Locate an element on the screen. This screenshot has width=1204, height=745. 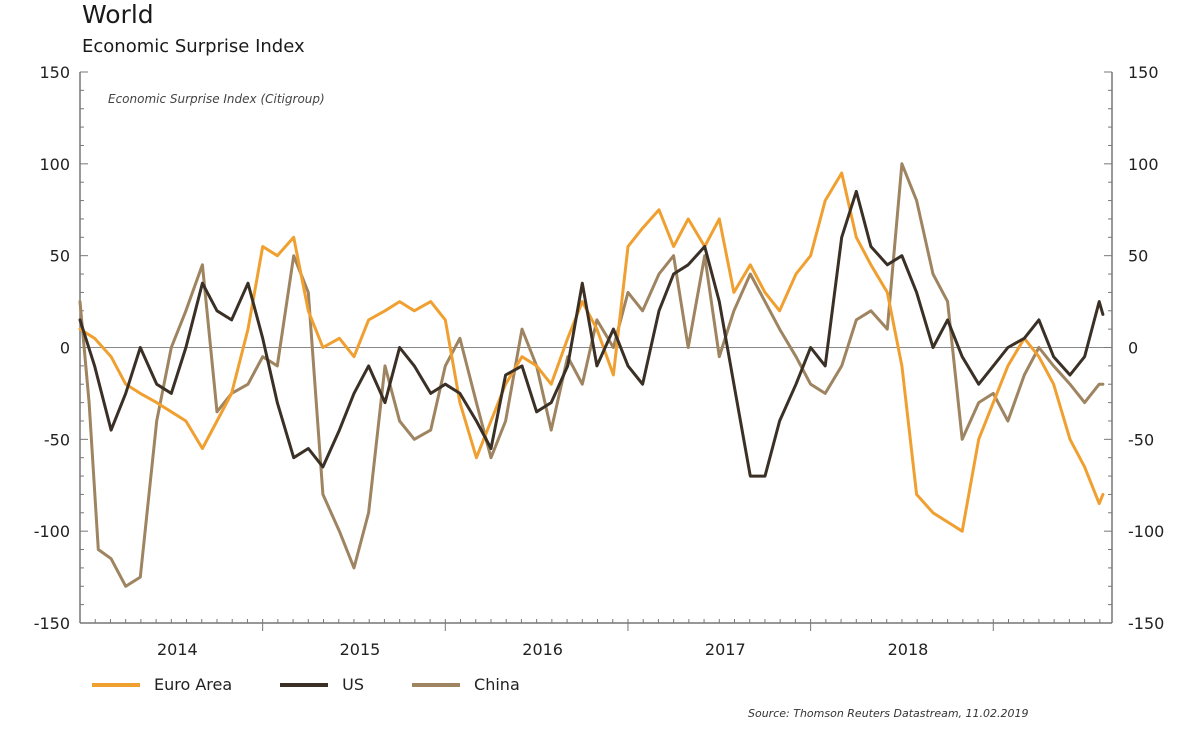
legend-label-us: US is located at coordinates (353, 684).